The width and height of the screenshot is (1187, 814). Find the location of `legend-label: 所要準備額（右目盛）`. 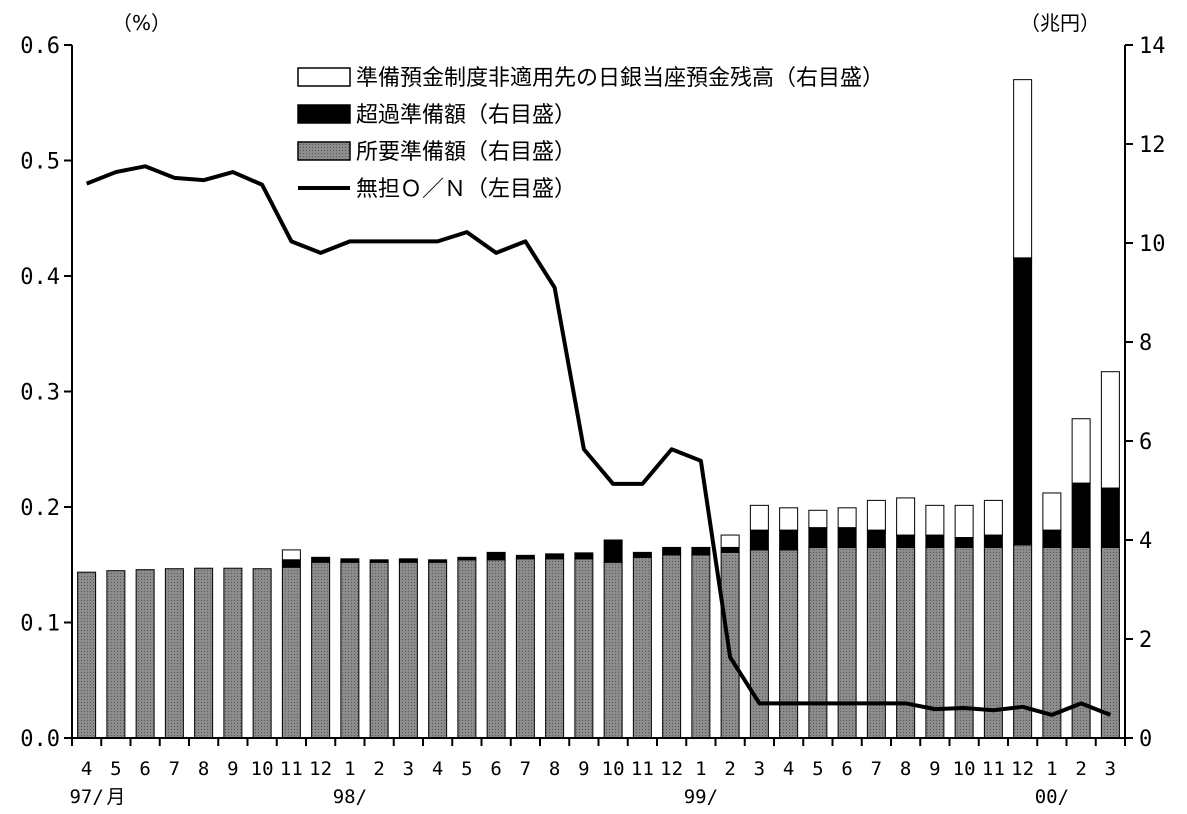

legend-label: 所要準備額（右目盛） is located at coordinates (466, 152).